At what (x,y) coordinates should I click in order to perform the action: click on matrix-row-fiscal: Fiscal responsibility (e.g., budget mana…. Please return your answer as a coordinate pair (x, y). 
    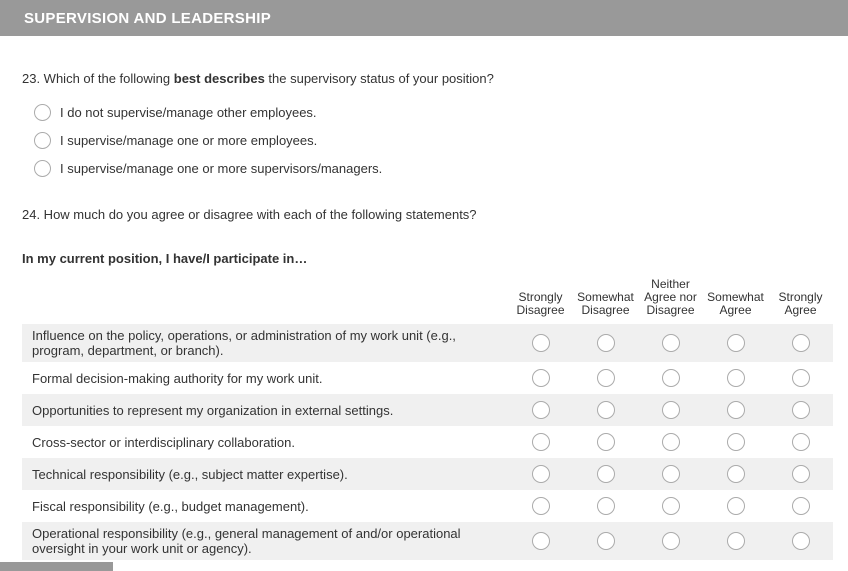
    Looking at the image, I should click on (427, 506).